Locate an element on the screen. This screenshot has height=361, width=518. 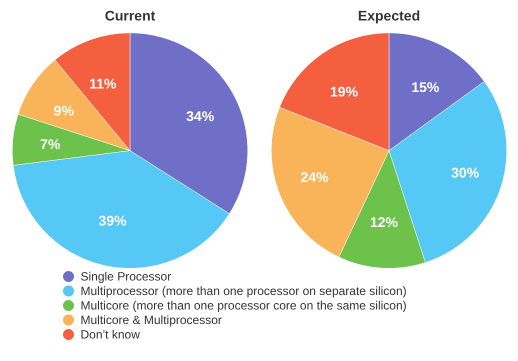
legend-label: Multiprocessor (more than one processor on separate silicon) is located at coordinates (243, 291).